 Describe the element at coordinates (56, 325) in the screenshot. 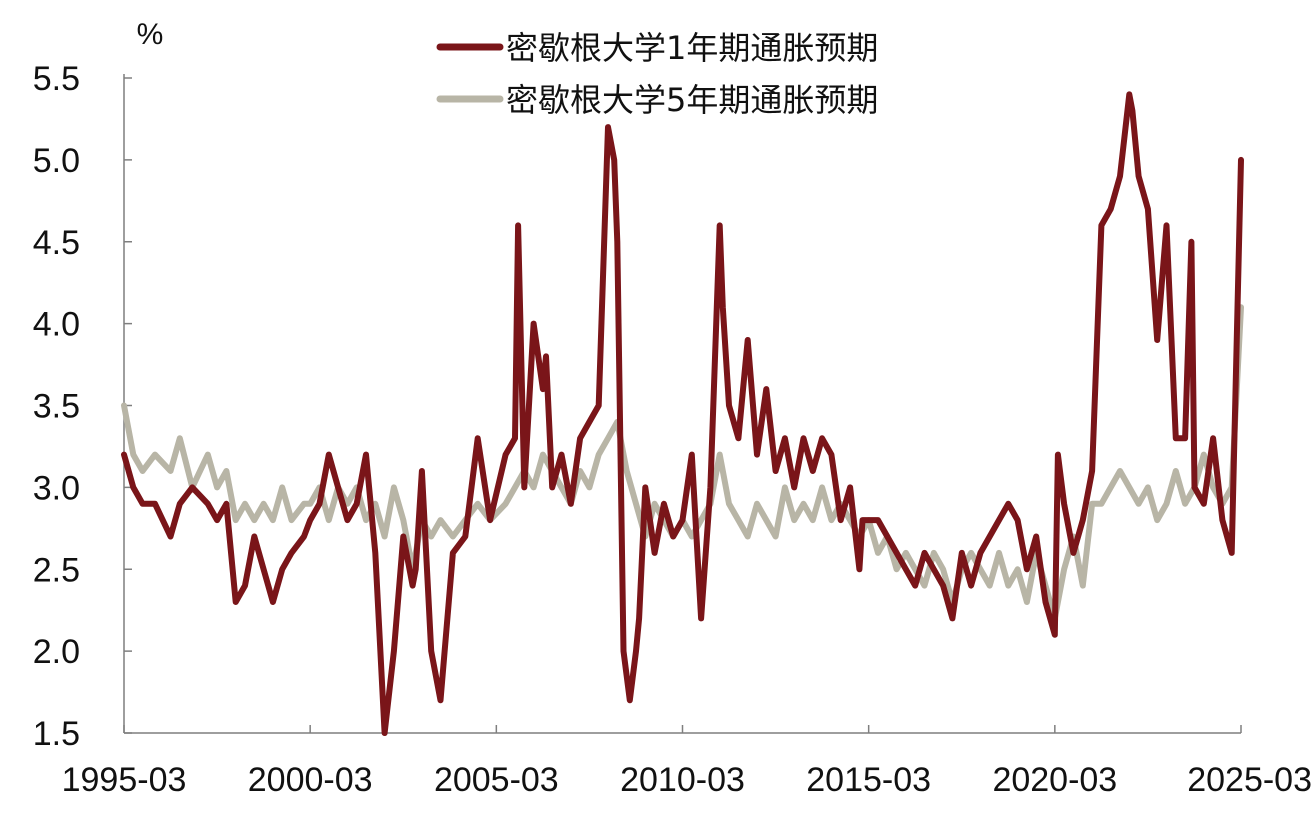

I see `y-tick-label: 4.0` at that location.